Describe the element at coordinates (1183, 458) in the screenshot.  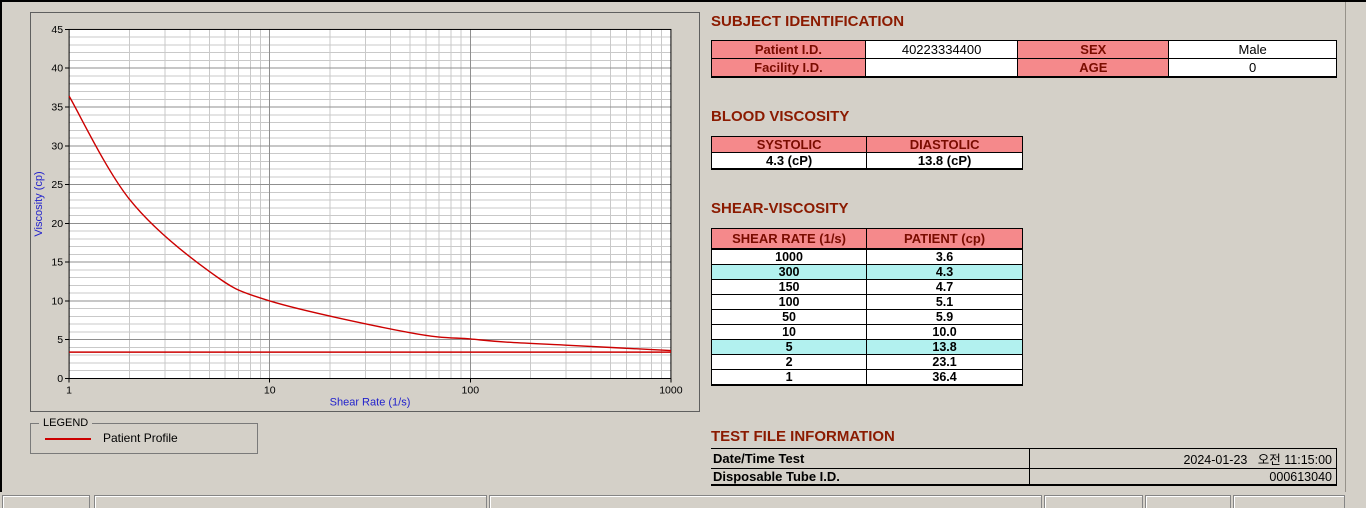
I see `date-time-test-value: 2024-01-23 오전 11:15:00` at that location.